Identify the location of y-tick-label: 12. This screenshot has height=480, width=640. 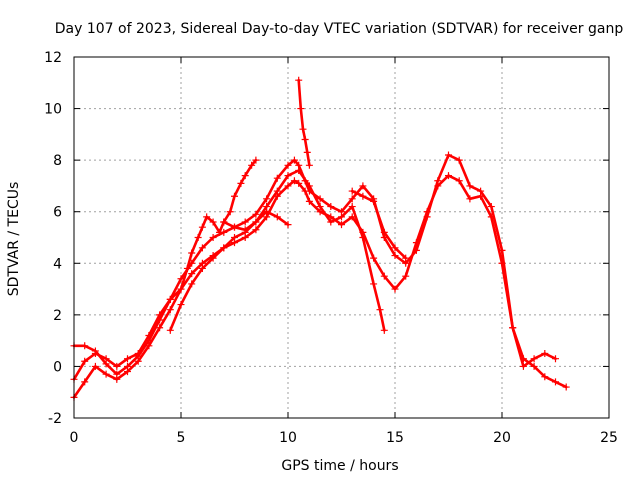
(53, 58).